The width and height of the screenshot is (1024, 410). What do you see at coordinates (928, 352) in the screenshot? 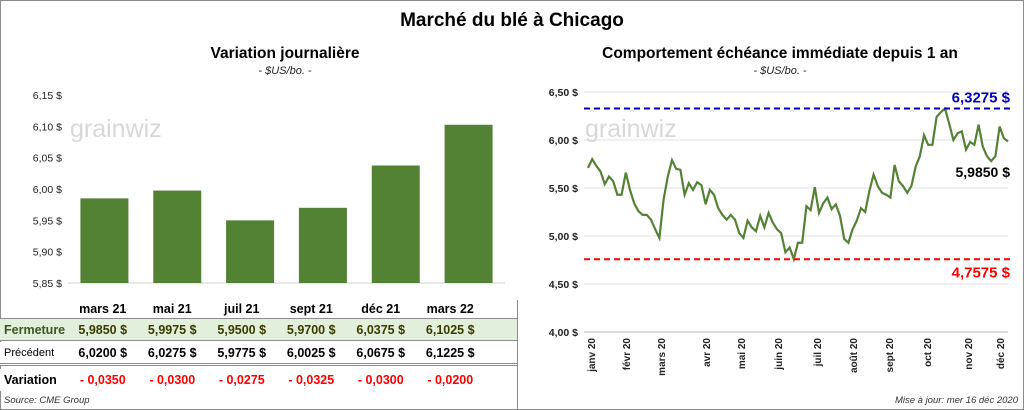
I see `x-tick-label: oct 20` at bounding box center [928, 352].